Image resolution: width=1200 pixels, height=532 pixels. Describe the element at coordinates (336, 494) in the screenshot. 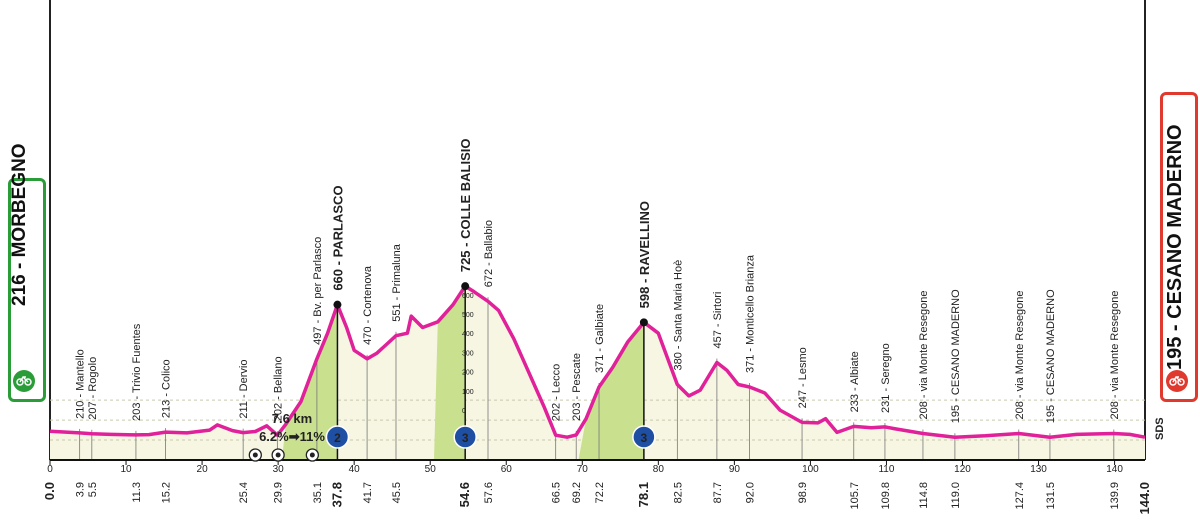

I see `km-distance-label: 37.8` at that location.